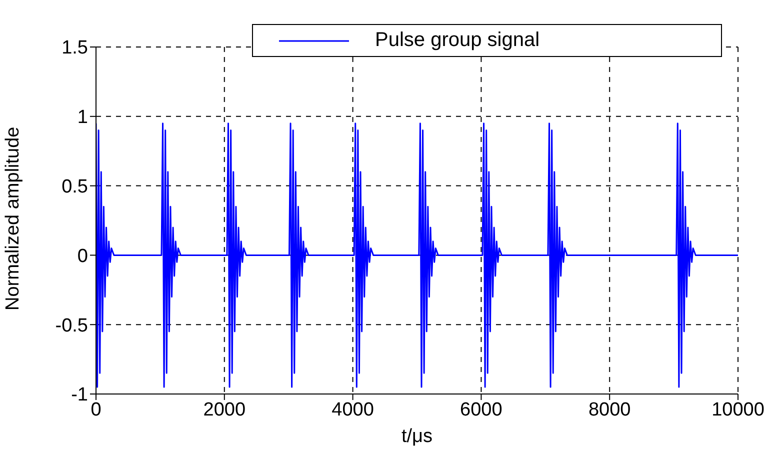 This screenshot has width=782, height=454. Describe the element at coordinates (75, 187) in the screenshot. I see `y-tick-label: 0.5` at that location.